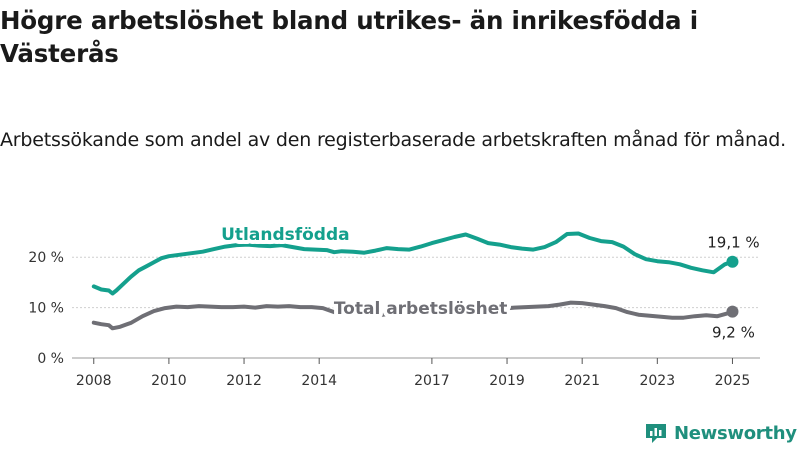  What do you see at coordinates (657, 381) in the screenshot?
I see `x-tick-label: 2023` at bounding box center [657, 381].